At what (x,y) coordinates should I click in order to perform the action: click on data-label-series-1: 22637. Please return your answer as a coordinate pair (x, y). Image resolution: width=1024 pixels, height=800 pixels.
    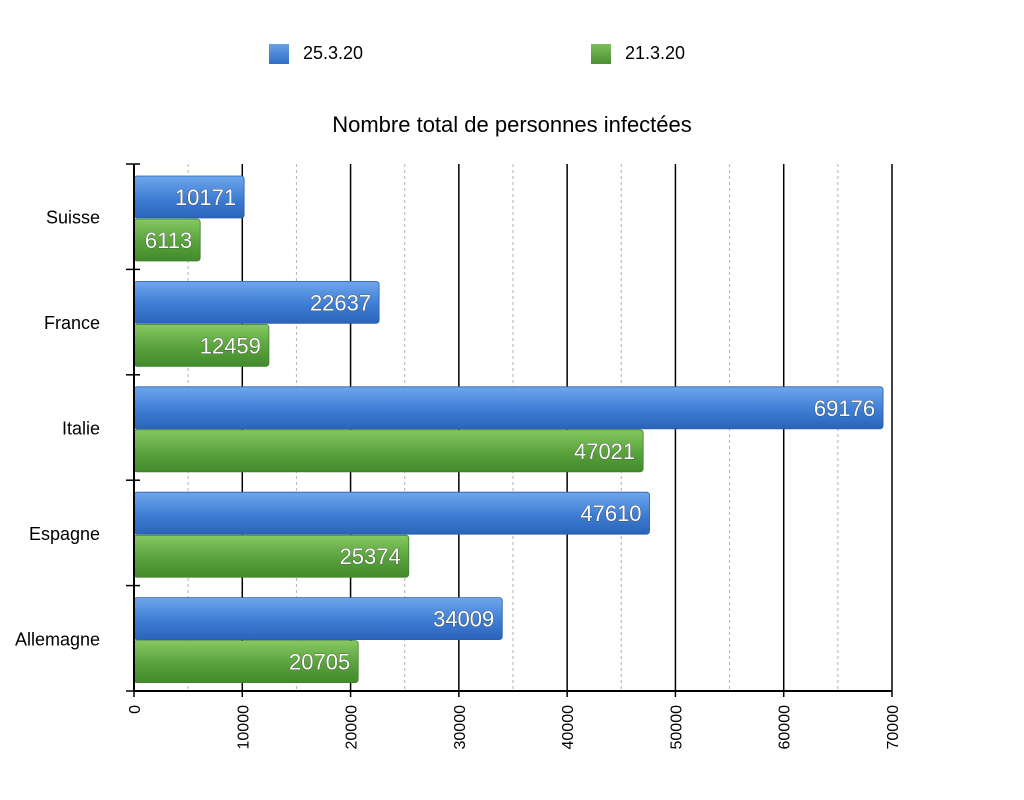
    Looking at the image, I should click on (340, 302).